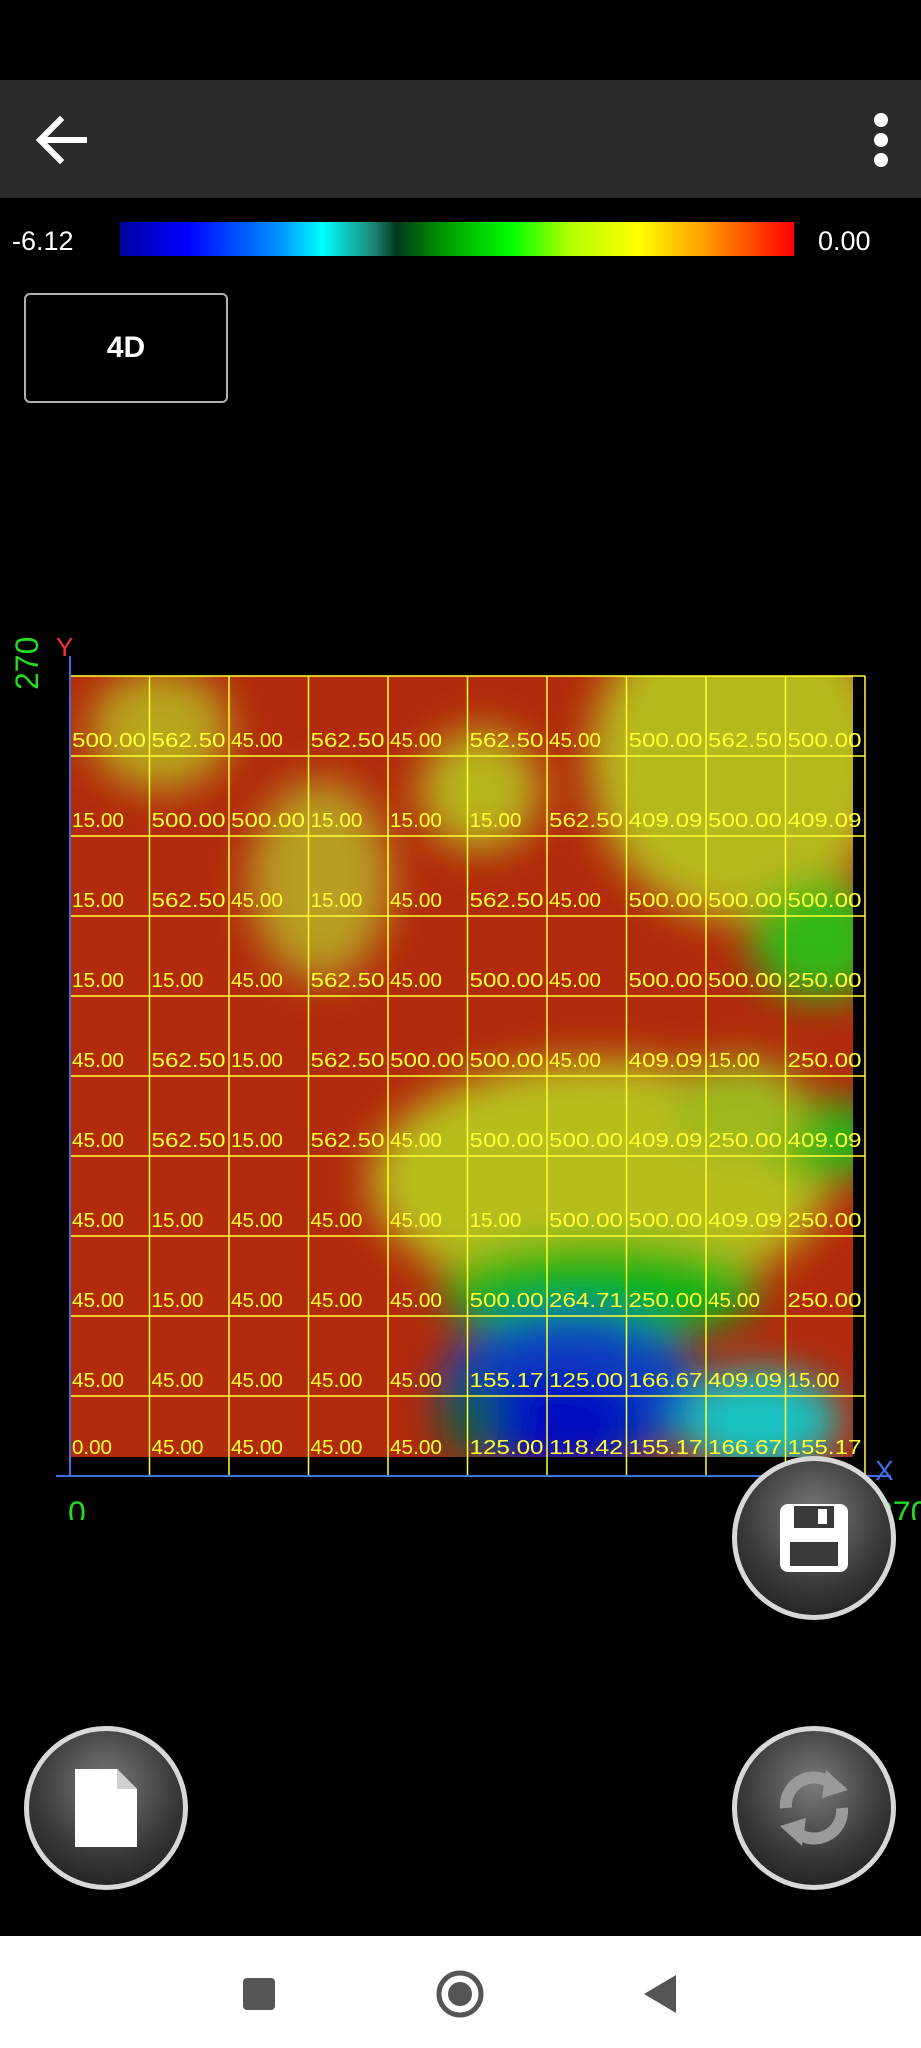 The height and width of the screenshot is (2048, 921). Describe the element at coordinates (884, 1470) in the screenshot. I see `x-axis-label: X` at that location.